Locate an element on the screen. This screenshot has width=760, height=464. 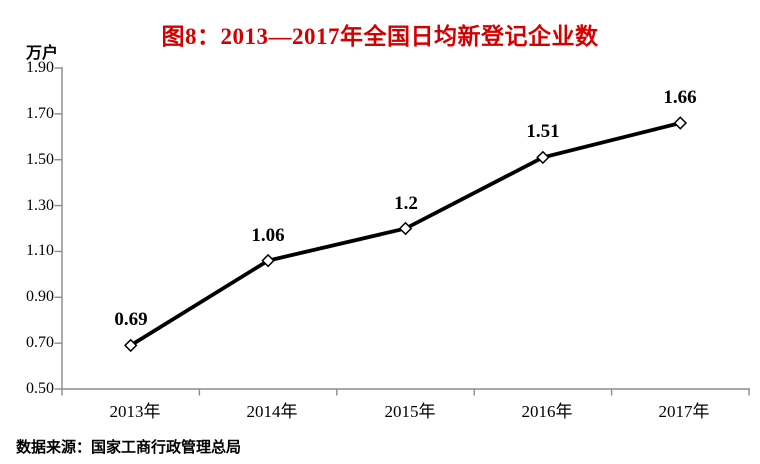
data-label: 0.69 is located at coordinates (131, 319).